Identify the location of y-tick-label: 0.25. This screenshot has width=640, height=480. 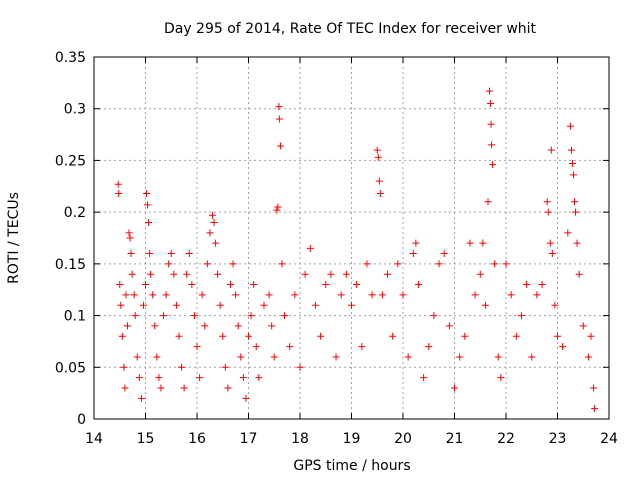
(70, 161).